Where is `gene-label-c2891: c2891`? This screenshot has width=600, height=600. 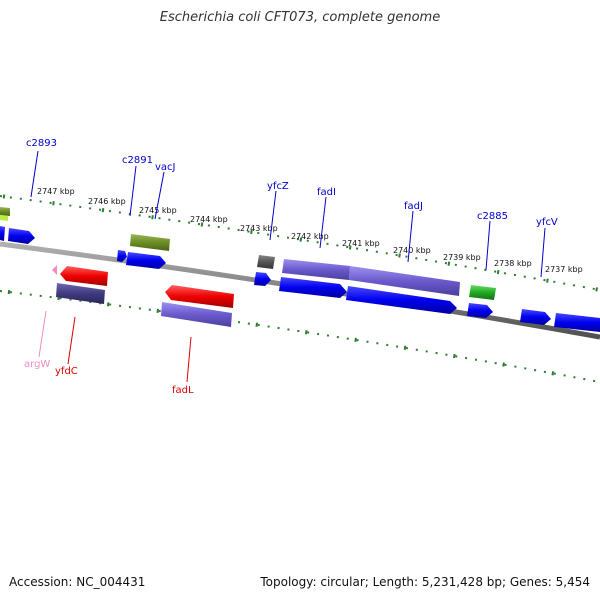
gene-label-c2891: c2891 is located at coordinates (137, 160).